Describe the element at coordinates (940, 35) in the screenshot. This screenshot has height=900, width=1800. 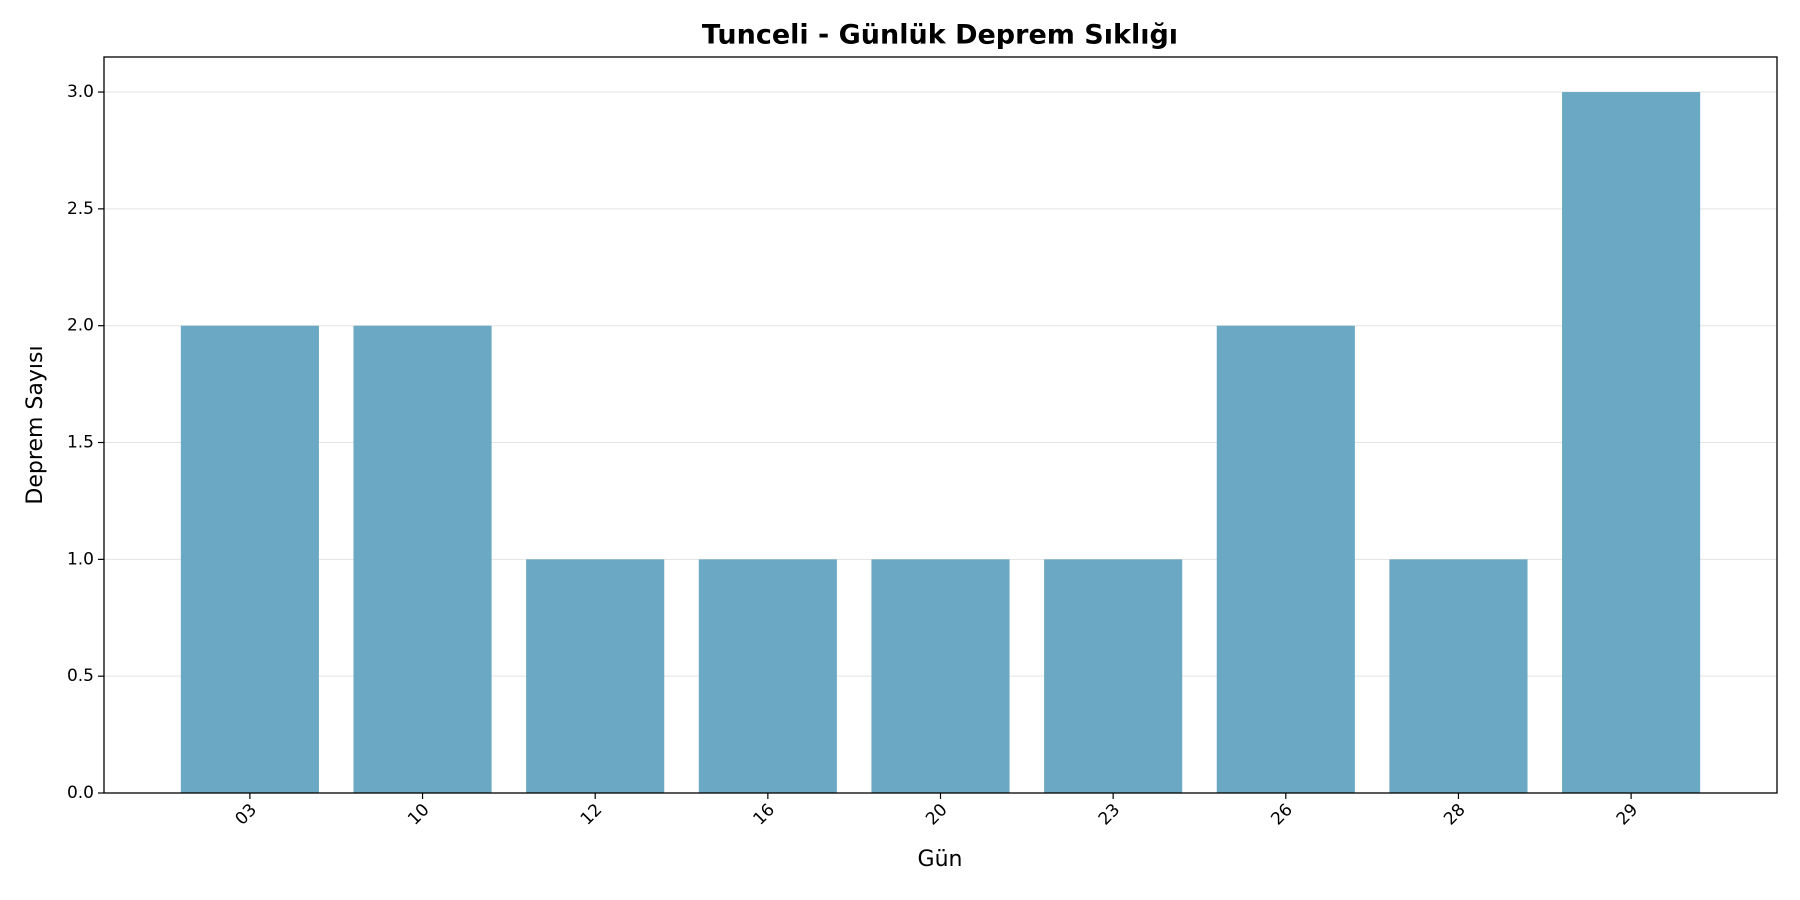
I see `chart-title: Tunceli - Günlük Deprem Sıklığı` at that location.